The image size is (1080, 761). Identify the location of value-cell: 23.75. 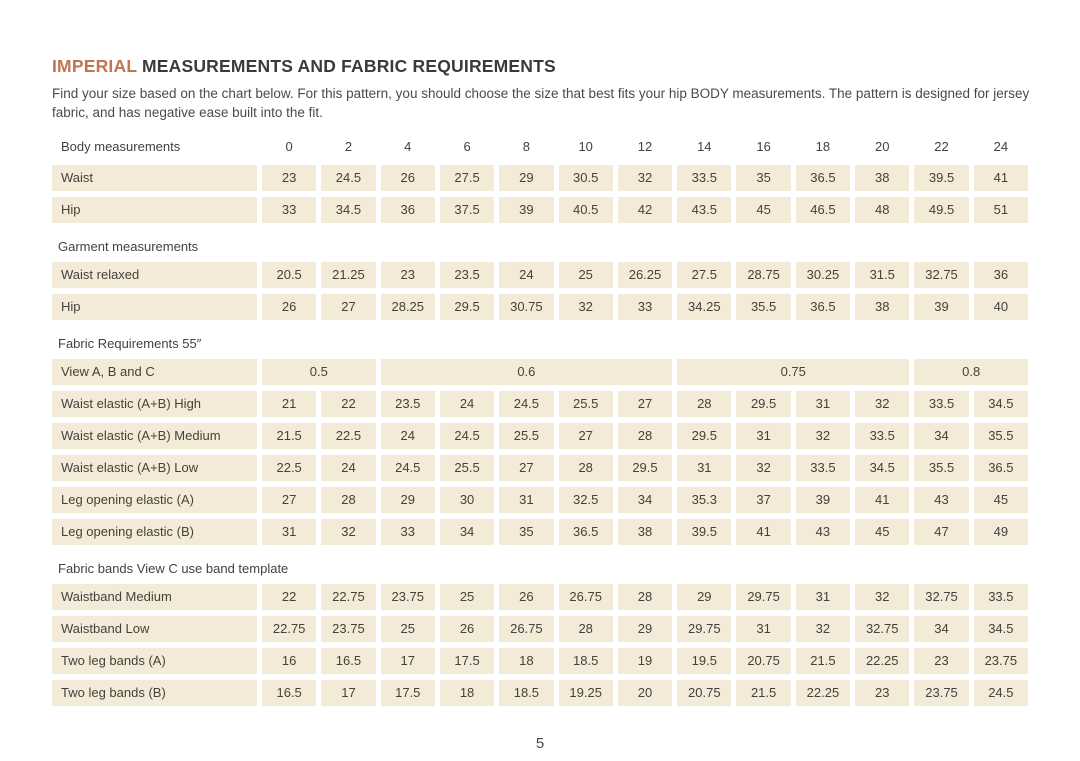
(941, 693).